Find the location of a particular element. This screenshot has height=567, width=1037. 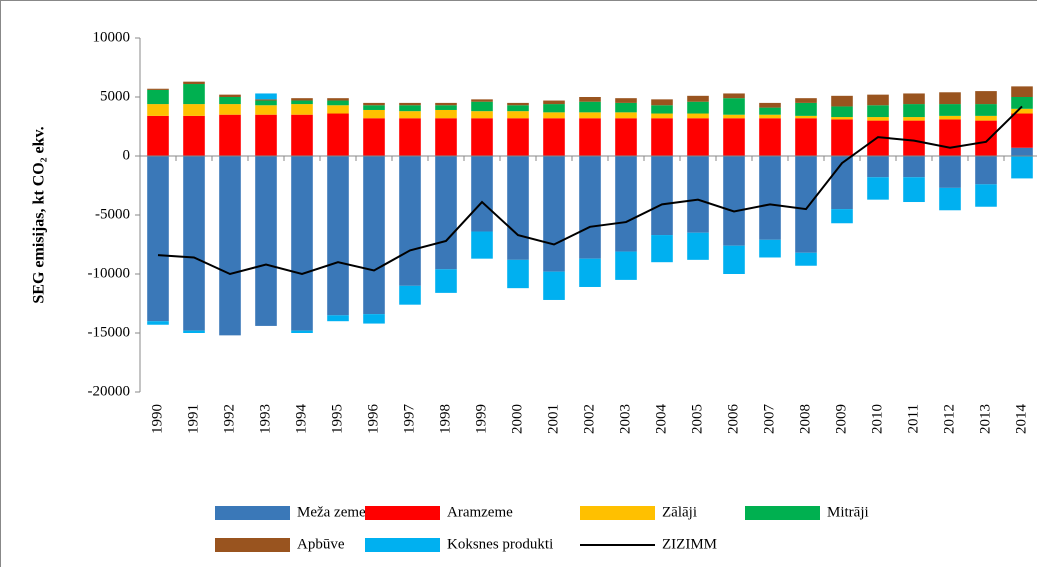

x-tick-label: 2006 is located at coordinates (733, 419).